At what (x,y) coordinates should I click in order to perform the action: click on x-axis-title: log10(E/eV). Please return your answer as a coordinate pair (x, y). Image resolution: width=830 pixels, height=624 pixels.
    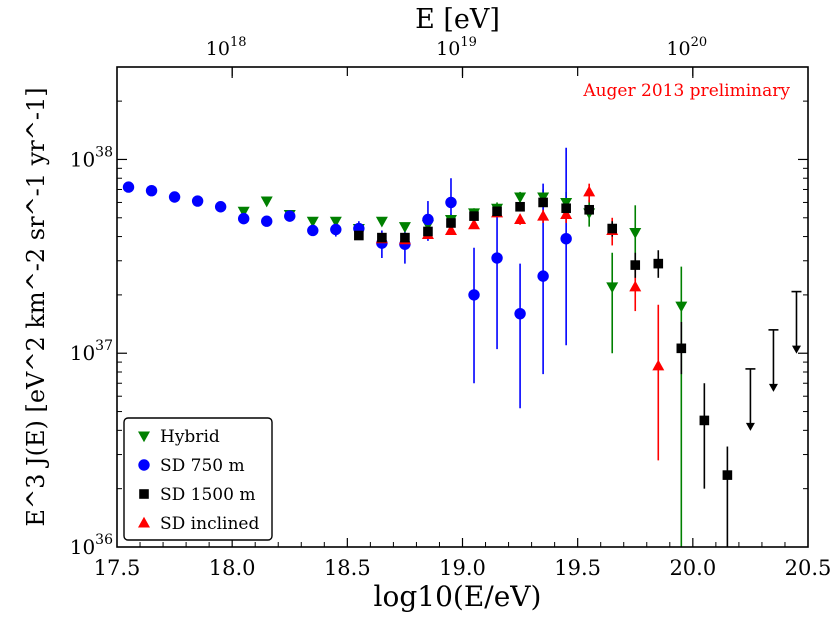
    Looking at the image, I should click on (458, 596).